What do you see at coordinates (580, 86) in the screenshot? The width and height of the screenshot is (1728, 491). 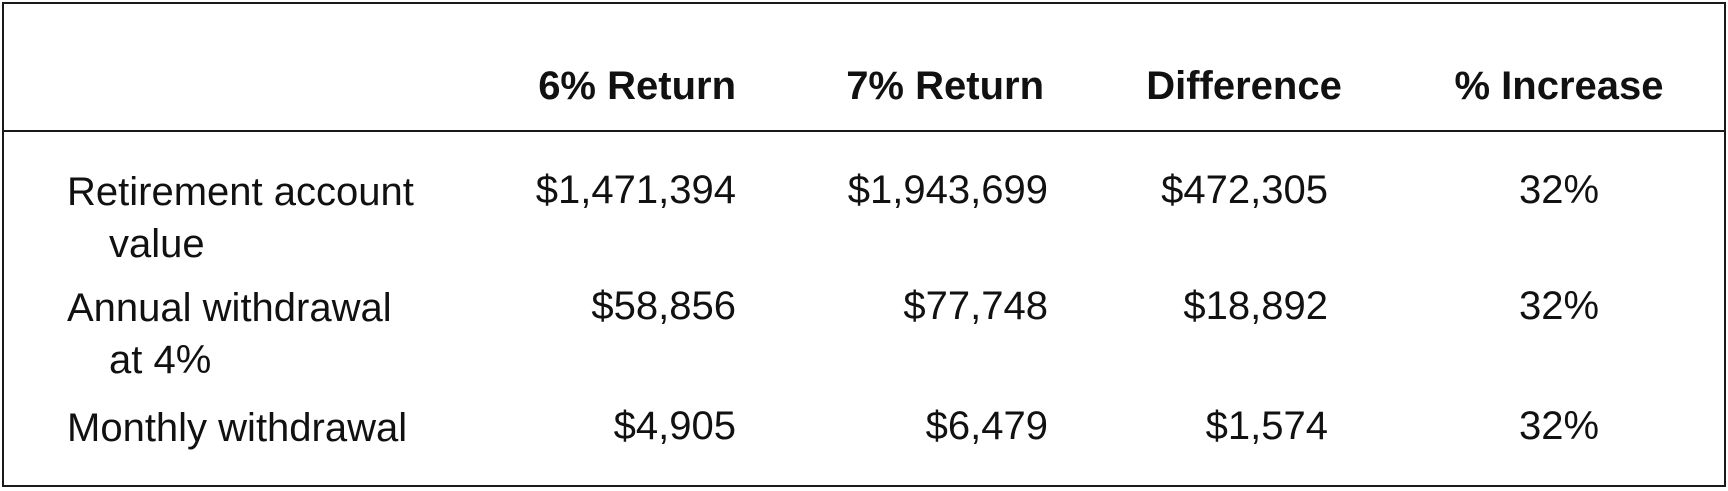 I see `header-6pct-return: 6% Return` at bounding box center [580, 86].